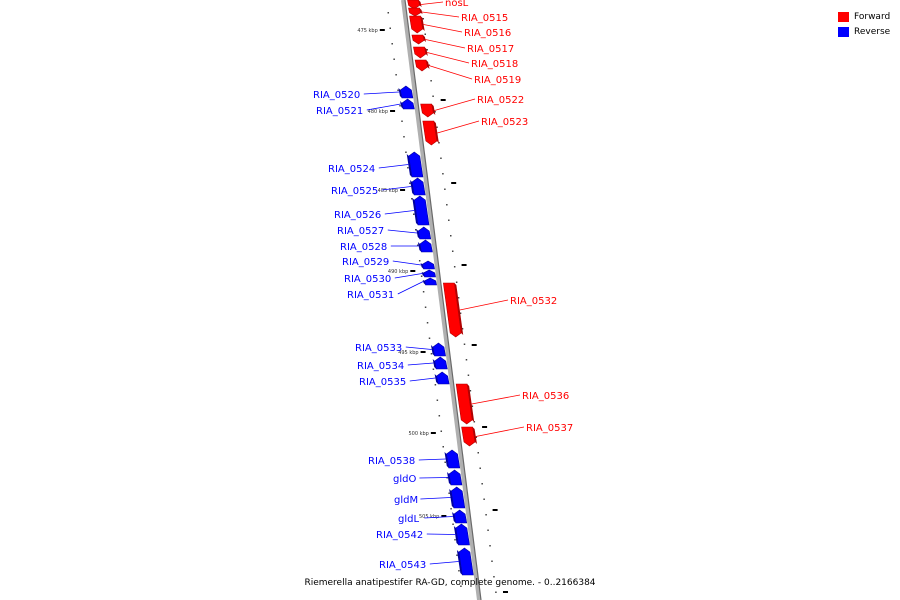 The image size is (900, 600). What do you see at coordinates (428, 477) in the screenshot?
I see `gene-gldo: gldO` at bounding box center [428, 477].